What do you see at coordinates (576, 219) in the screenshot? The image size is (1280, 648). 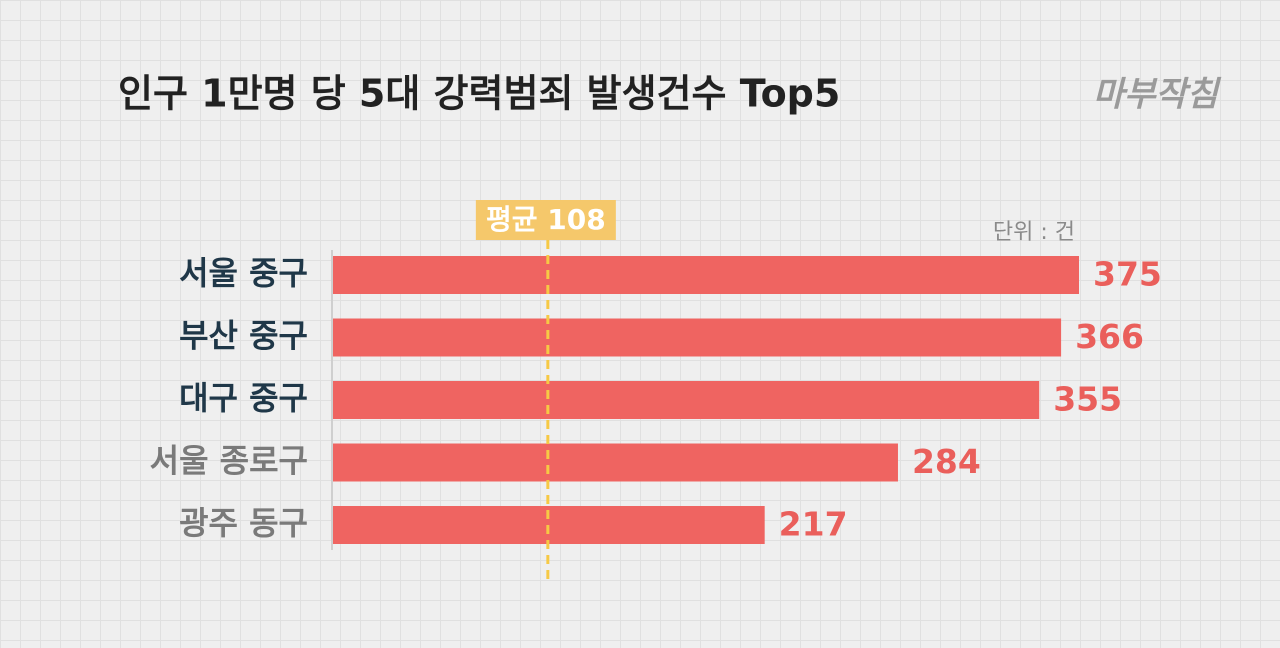 I see `average-value: 108` at bounding box center [576, 219].